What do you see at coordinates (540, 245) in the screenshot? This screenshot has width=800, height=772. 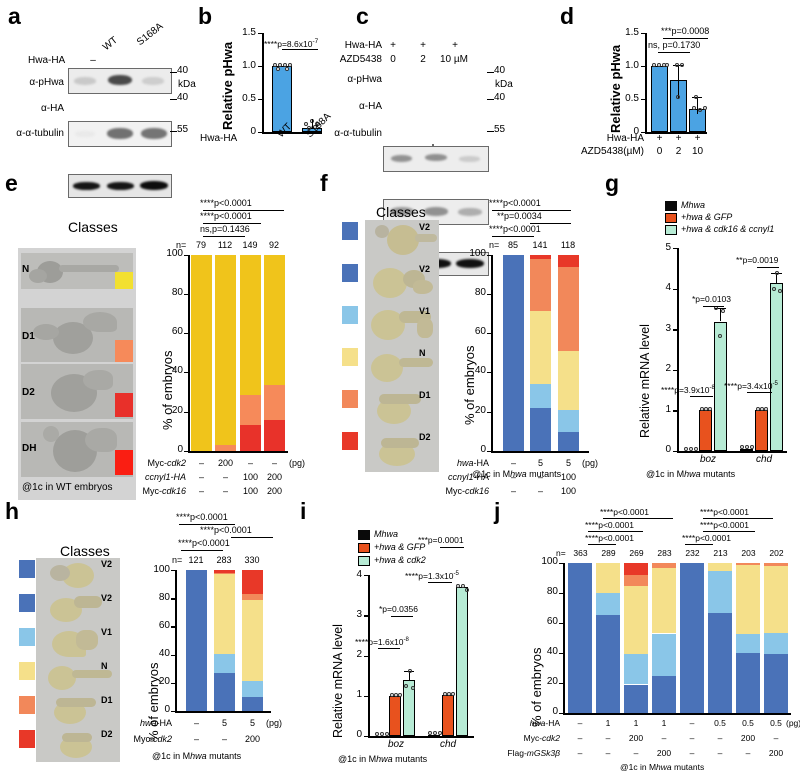 I see `panel-f-n-2: 141` at bounding box center [540, 245].